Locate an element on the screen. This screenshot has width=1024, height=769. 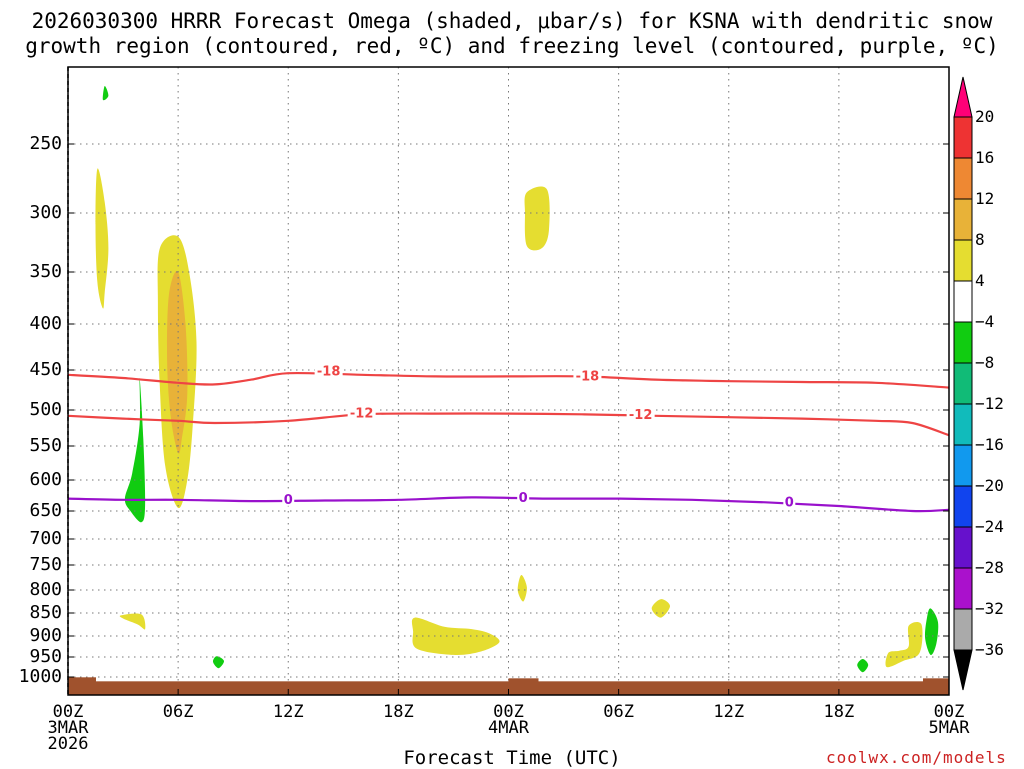
colorbar-top-triangle is located at coordinates (963, 97).